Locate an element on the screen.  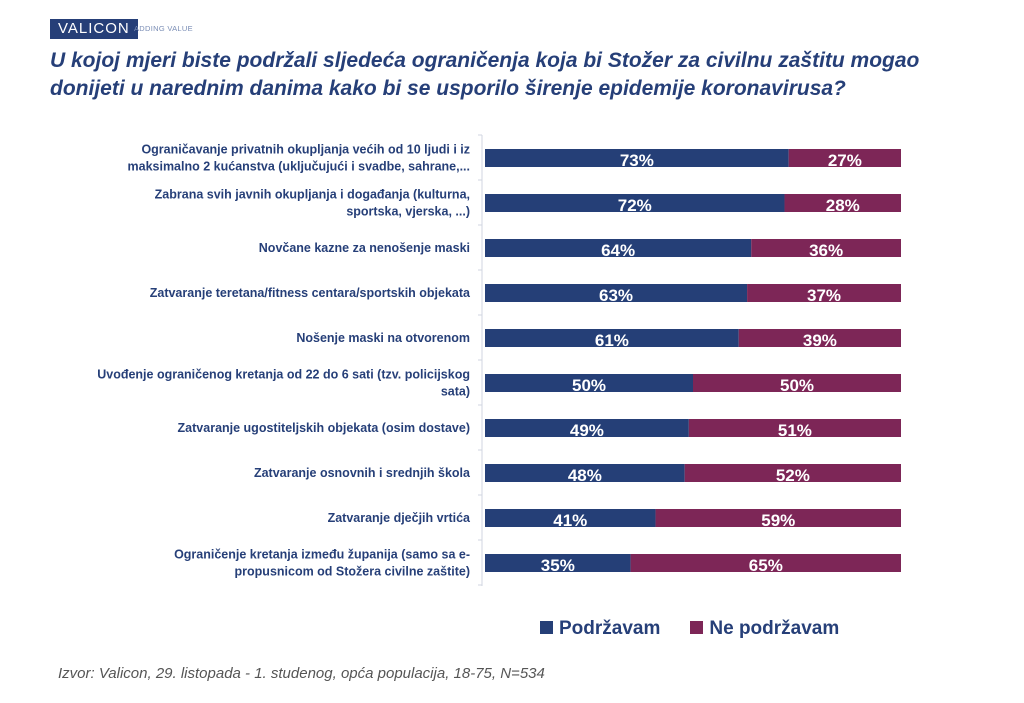
data-label: 48% is located at coordinates (585, 475).